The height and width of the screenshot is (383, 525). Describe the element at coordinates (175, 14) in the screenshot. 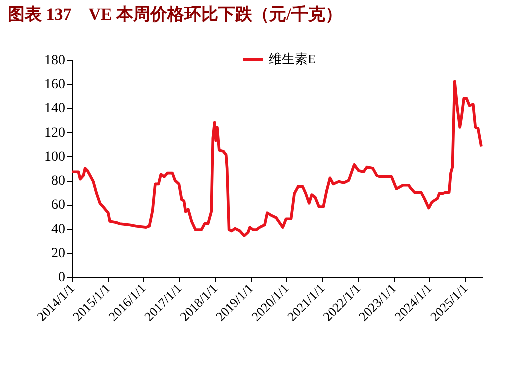

I see `chart-title: 图表 137 VE 本周价格环比下跌（元/千克）` at that location.